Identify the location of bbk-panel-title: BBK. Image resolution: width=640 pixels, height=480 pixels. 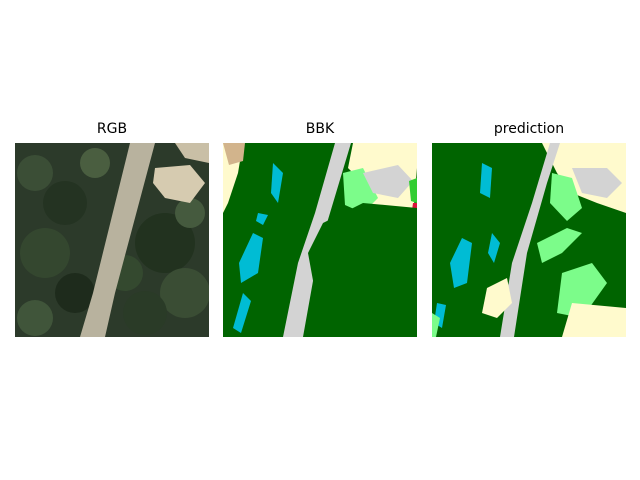
(320, 129).